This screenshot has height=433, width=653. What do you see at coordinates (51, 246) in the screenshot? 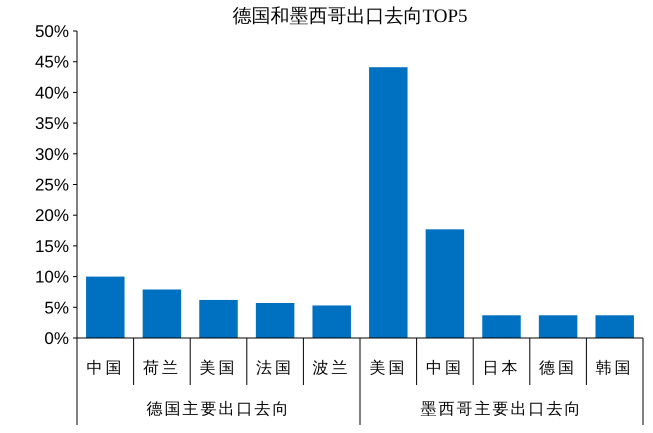
I see `y-tick-label: 15%` at bounding box center [51, 246].